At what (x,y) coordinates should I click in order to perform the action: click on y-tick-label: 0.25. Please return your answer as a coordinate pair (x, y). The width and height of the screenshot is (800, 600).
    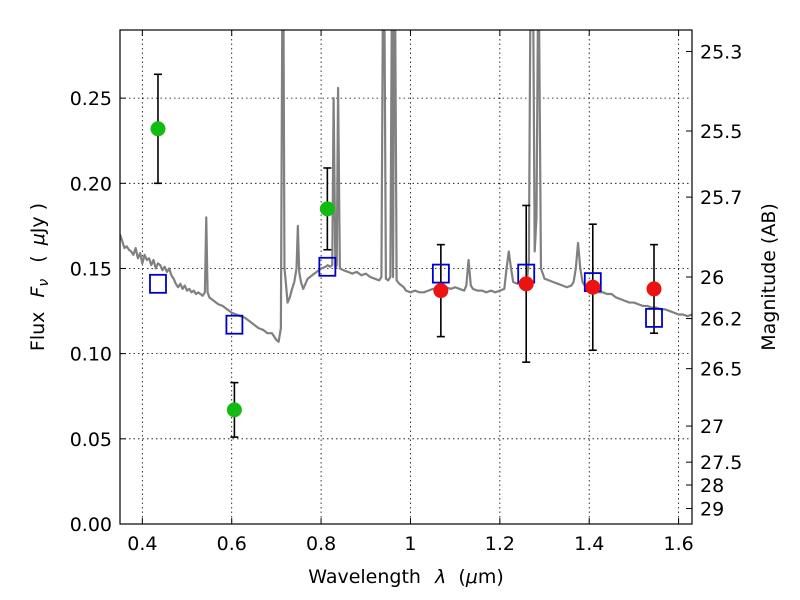
    Looking at the image, I should click on (91, 99).